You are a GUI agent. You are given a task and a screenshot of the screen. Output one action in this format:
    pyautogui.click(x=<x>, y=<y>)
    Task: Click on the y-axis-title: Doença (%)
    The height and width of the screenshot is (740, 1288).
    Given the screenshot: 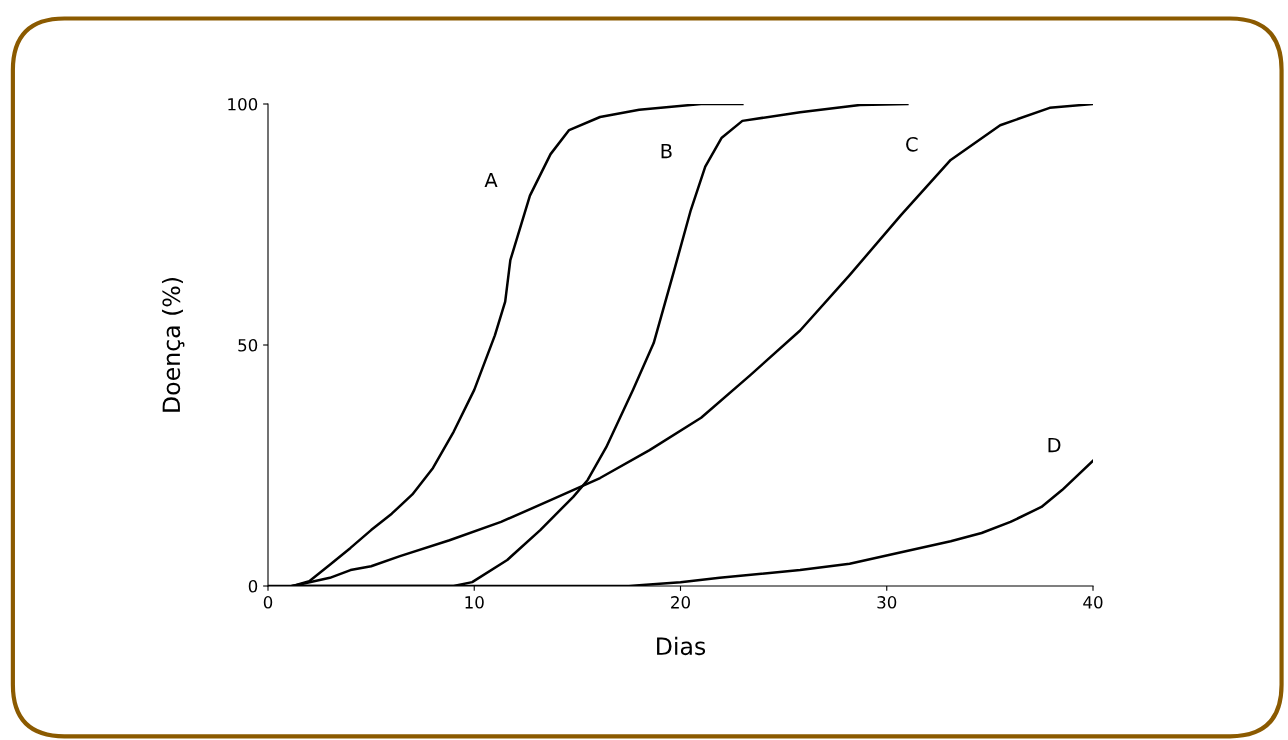 What is the action you would take?
    pyautogui.click(x=173, y=345)
    